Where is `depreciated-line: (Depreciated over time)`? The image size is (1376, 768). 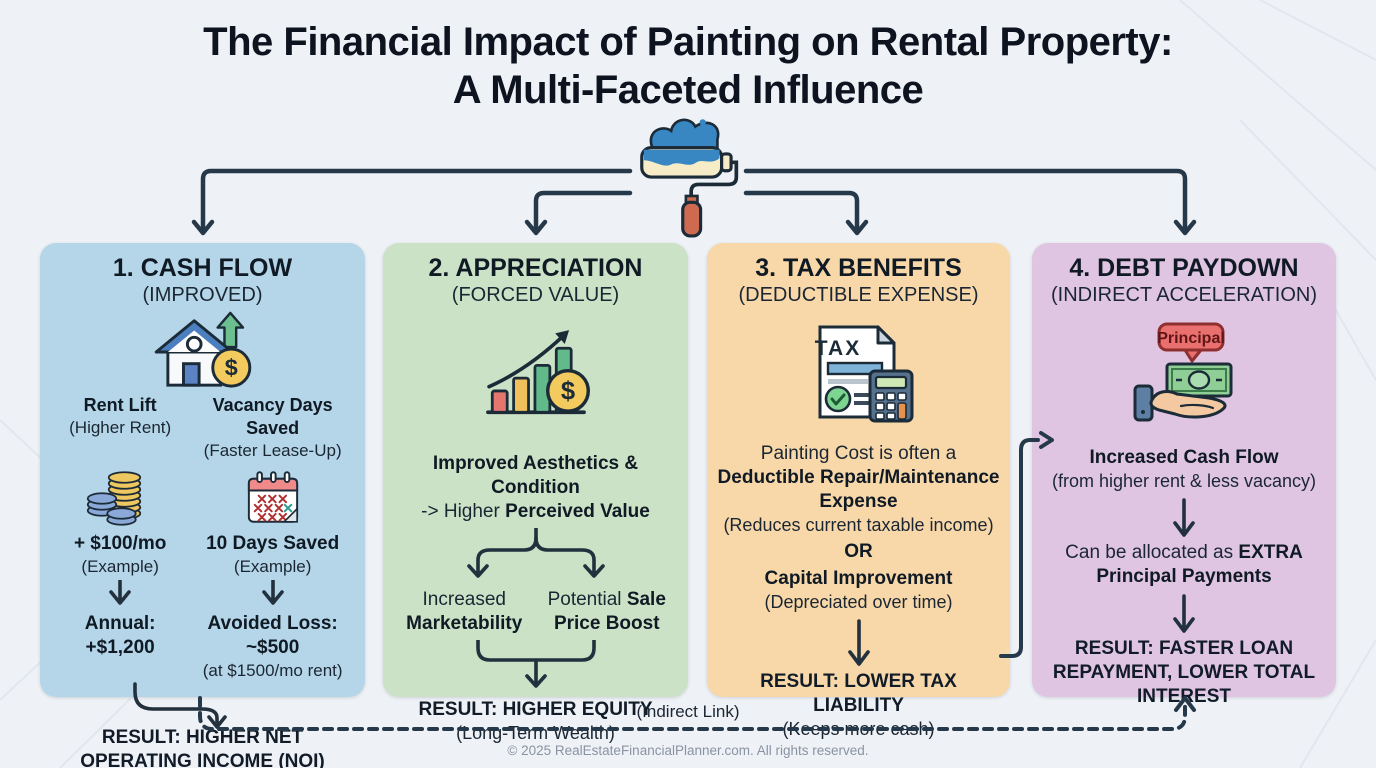
depreciated-line: (Depreciated over time) is located at coordinates (858, 602).